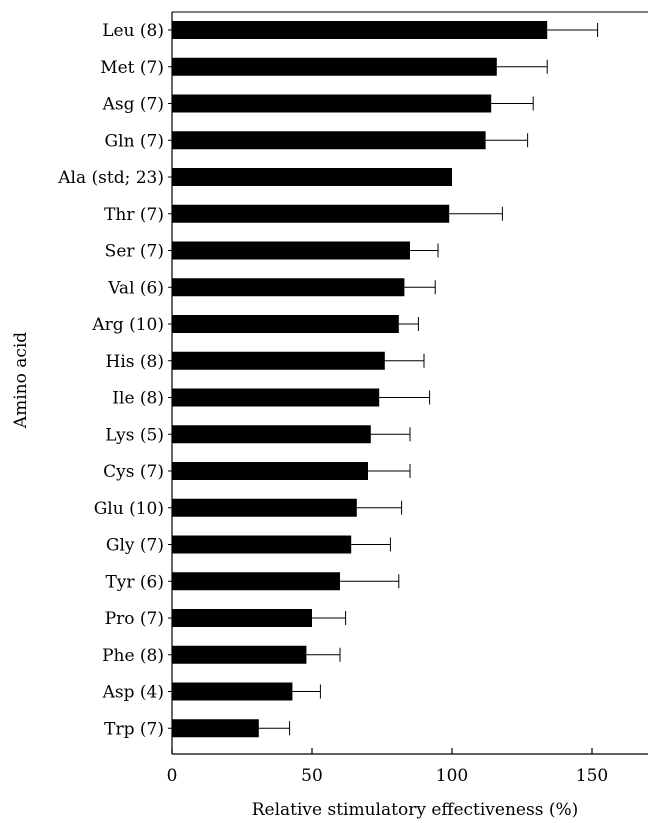 The image size is (648, 823). What do you see at coordinates (134, 619) in the screenshot?
I see `category-label: Pro (7)` at bounding box center [134, 619].